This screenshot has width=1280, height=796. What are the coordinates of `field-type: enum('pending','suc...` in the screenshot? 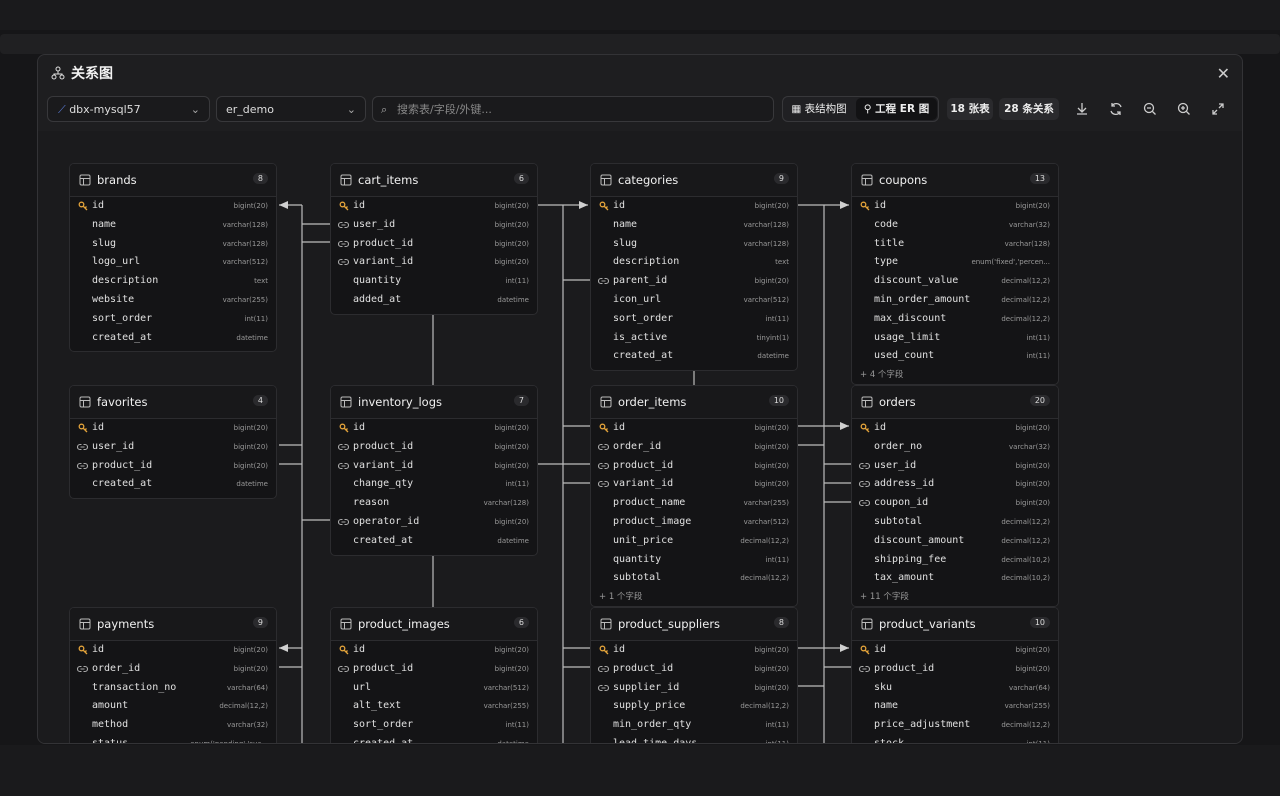 It's located at (229, 741).